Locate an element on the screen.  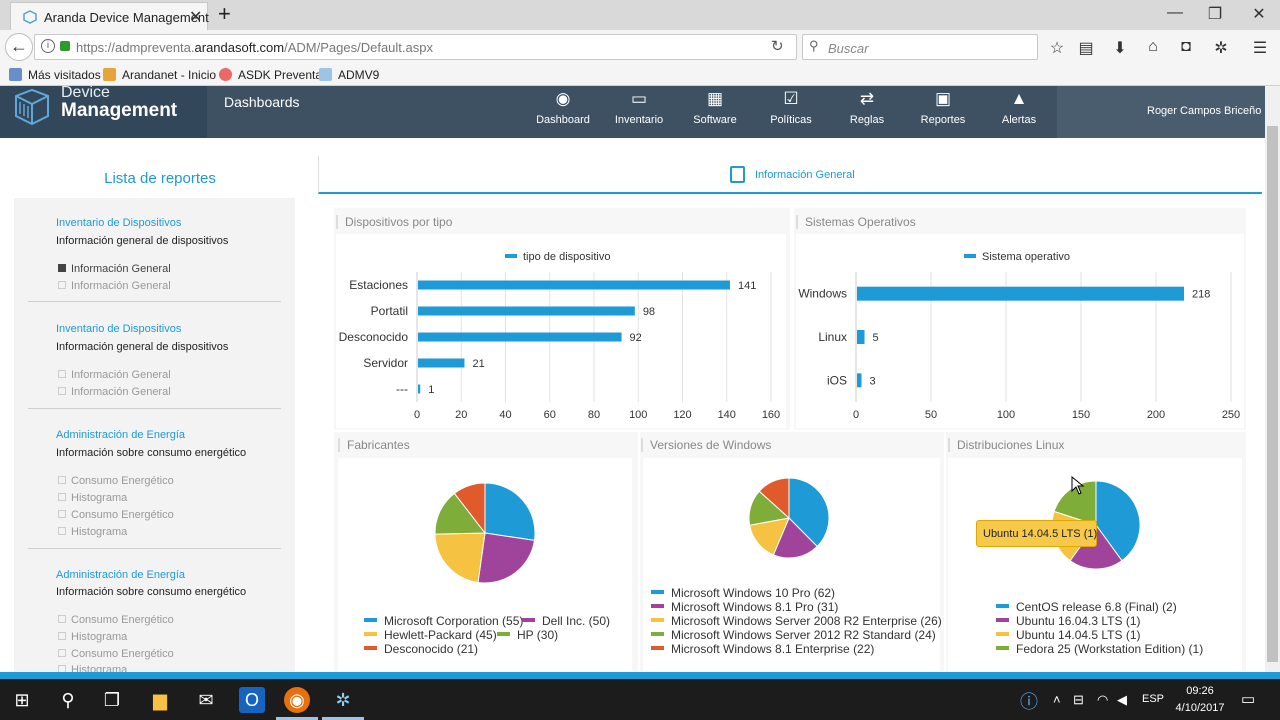
notification-info-icon: ⓘ is located at coordinates (1029, 702).